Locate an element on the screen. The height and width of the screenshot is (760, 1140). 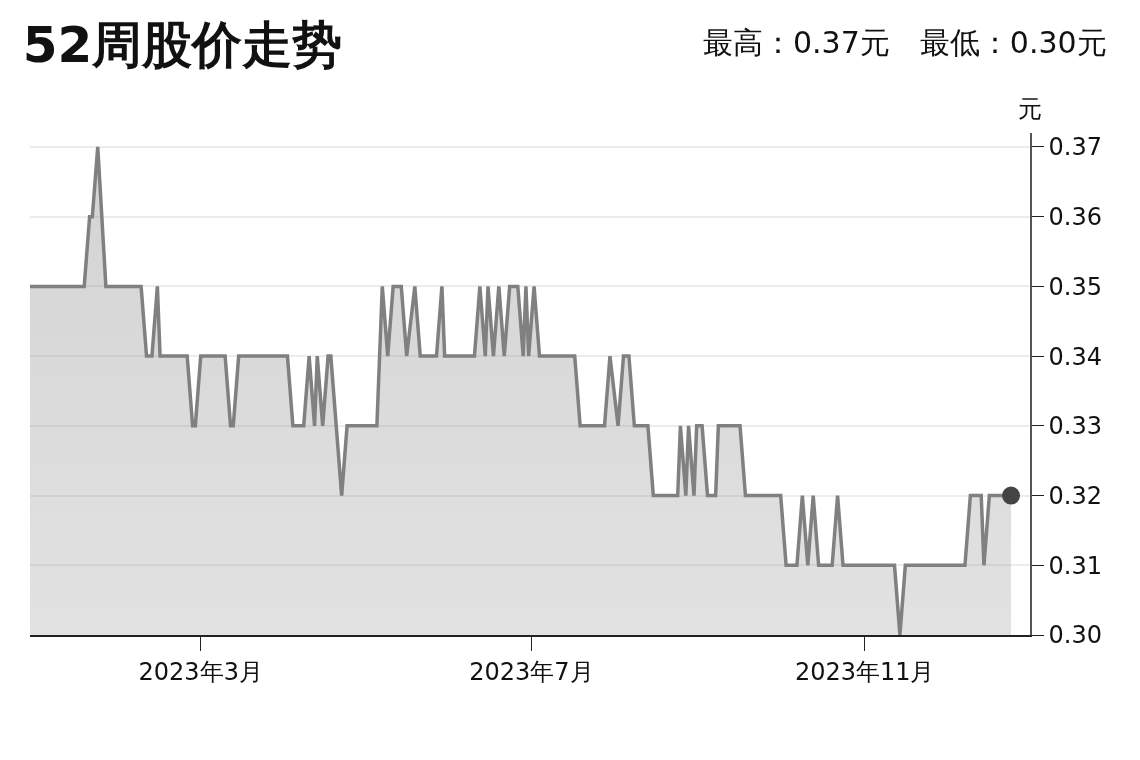
x-tick-label: 2023年3月 is located at coordinates (200, 671).